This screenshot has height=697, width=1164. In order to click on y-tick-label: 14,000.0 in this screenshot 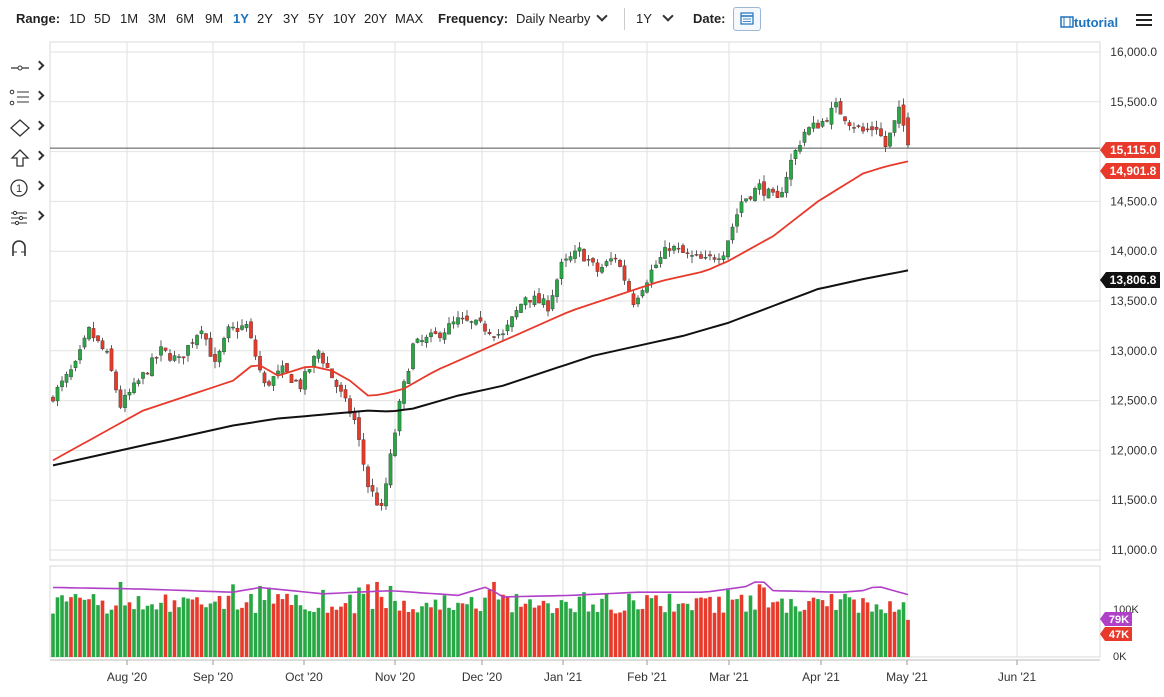, I will do `click(1133, 251)`.